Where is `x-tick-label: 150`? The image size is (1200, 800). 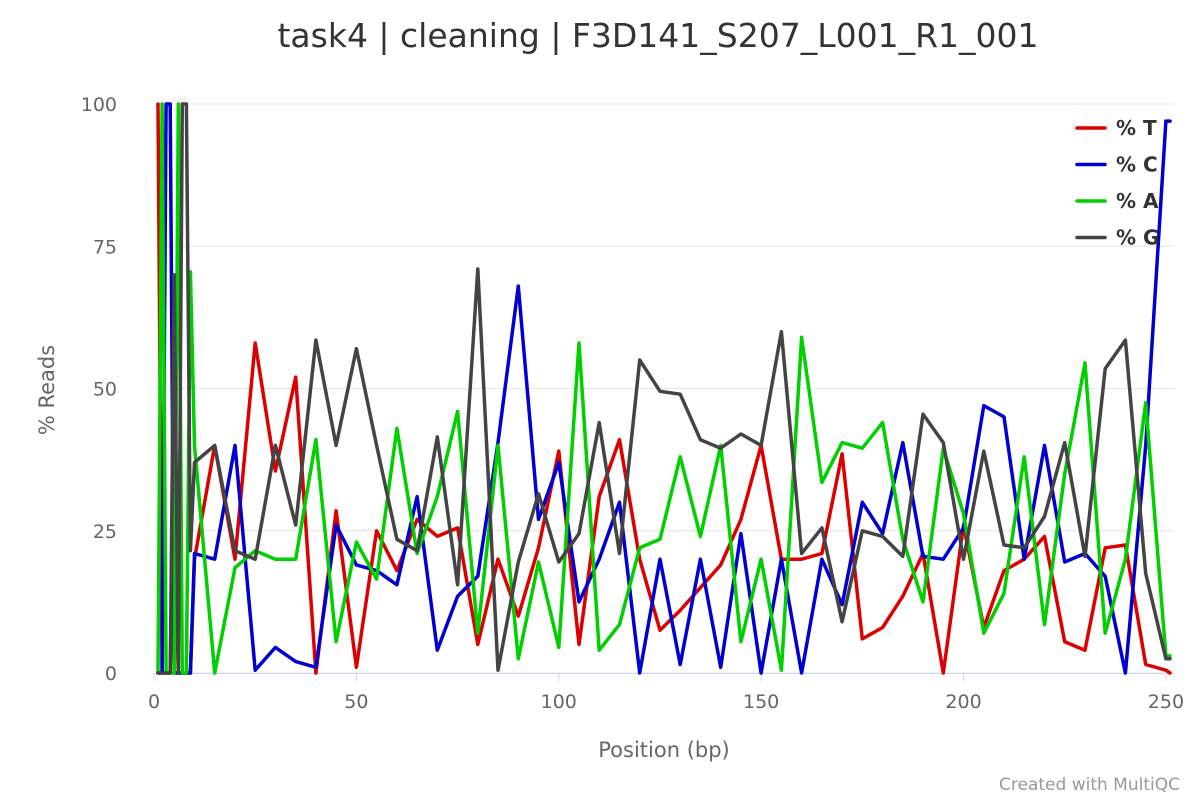
x-tick-label: 150 is located at coordinates (761, 702).